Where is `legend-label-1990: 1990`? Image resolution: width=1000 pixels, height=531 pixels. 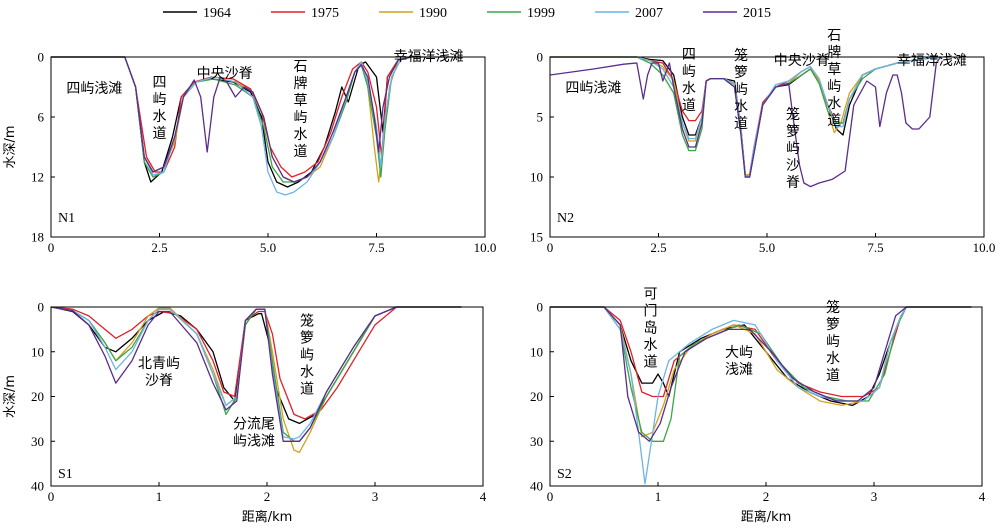
legend-label-1990: 1990 is located at coordinates (433, 13).